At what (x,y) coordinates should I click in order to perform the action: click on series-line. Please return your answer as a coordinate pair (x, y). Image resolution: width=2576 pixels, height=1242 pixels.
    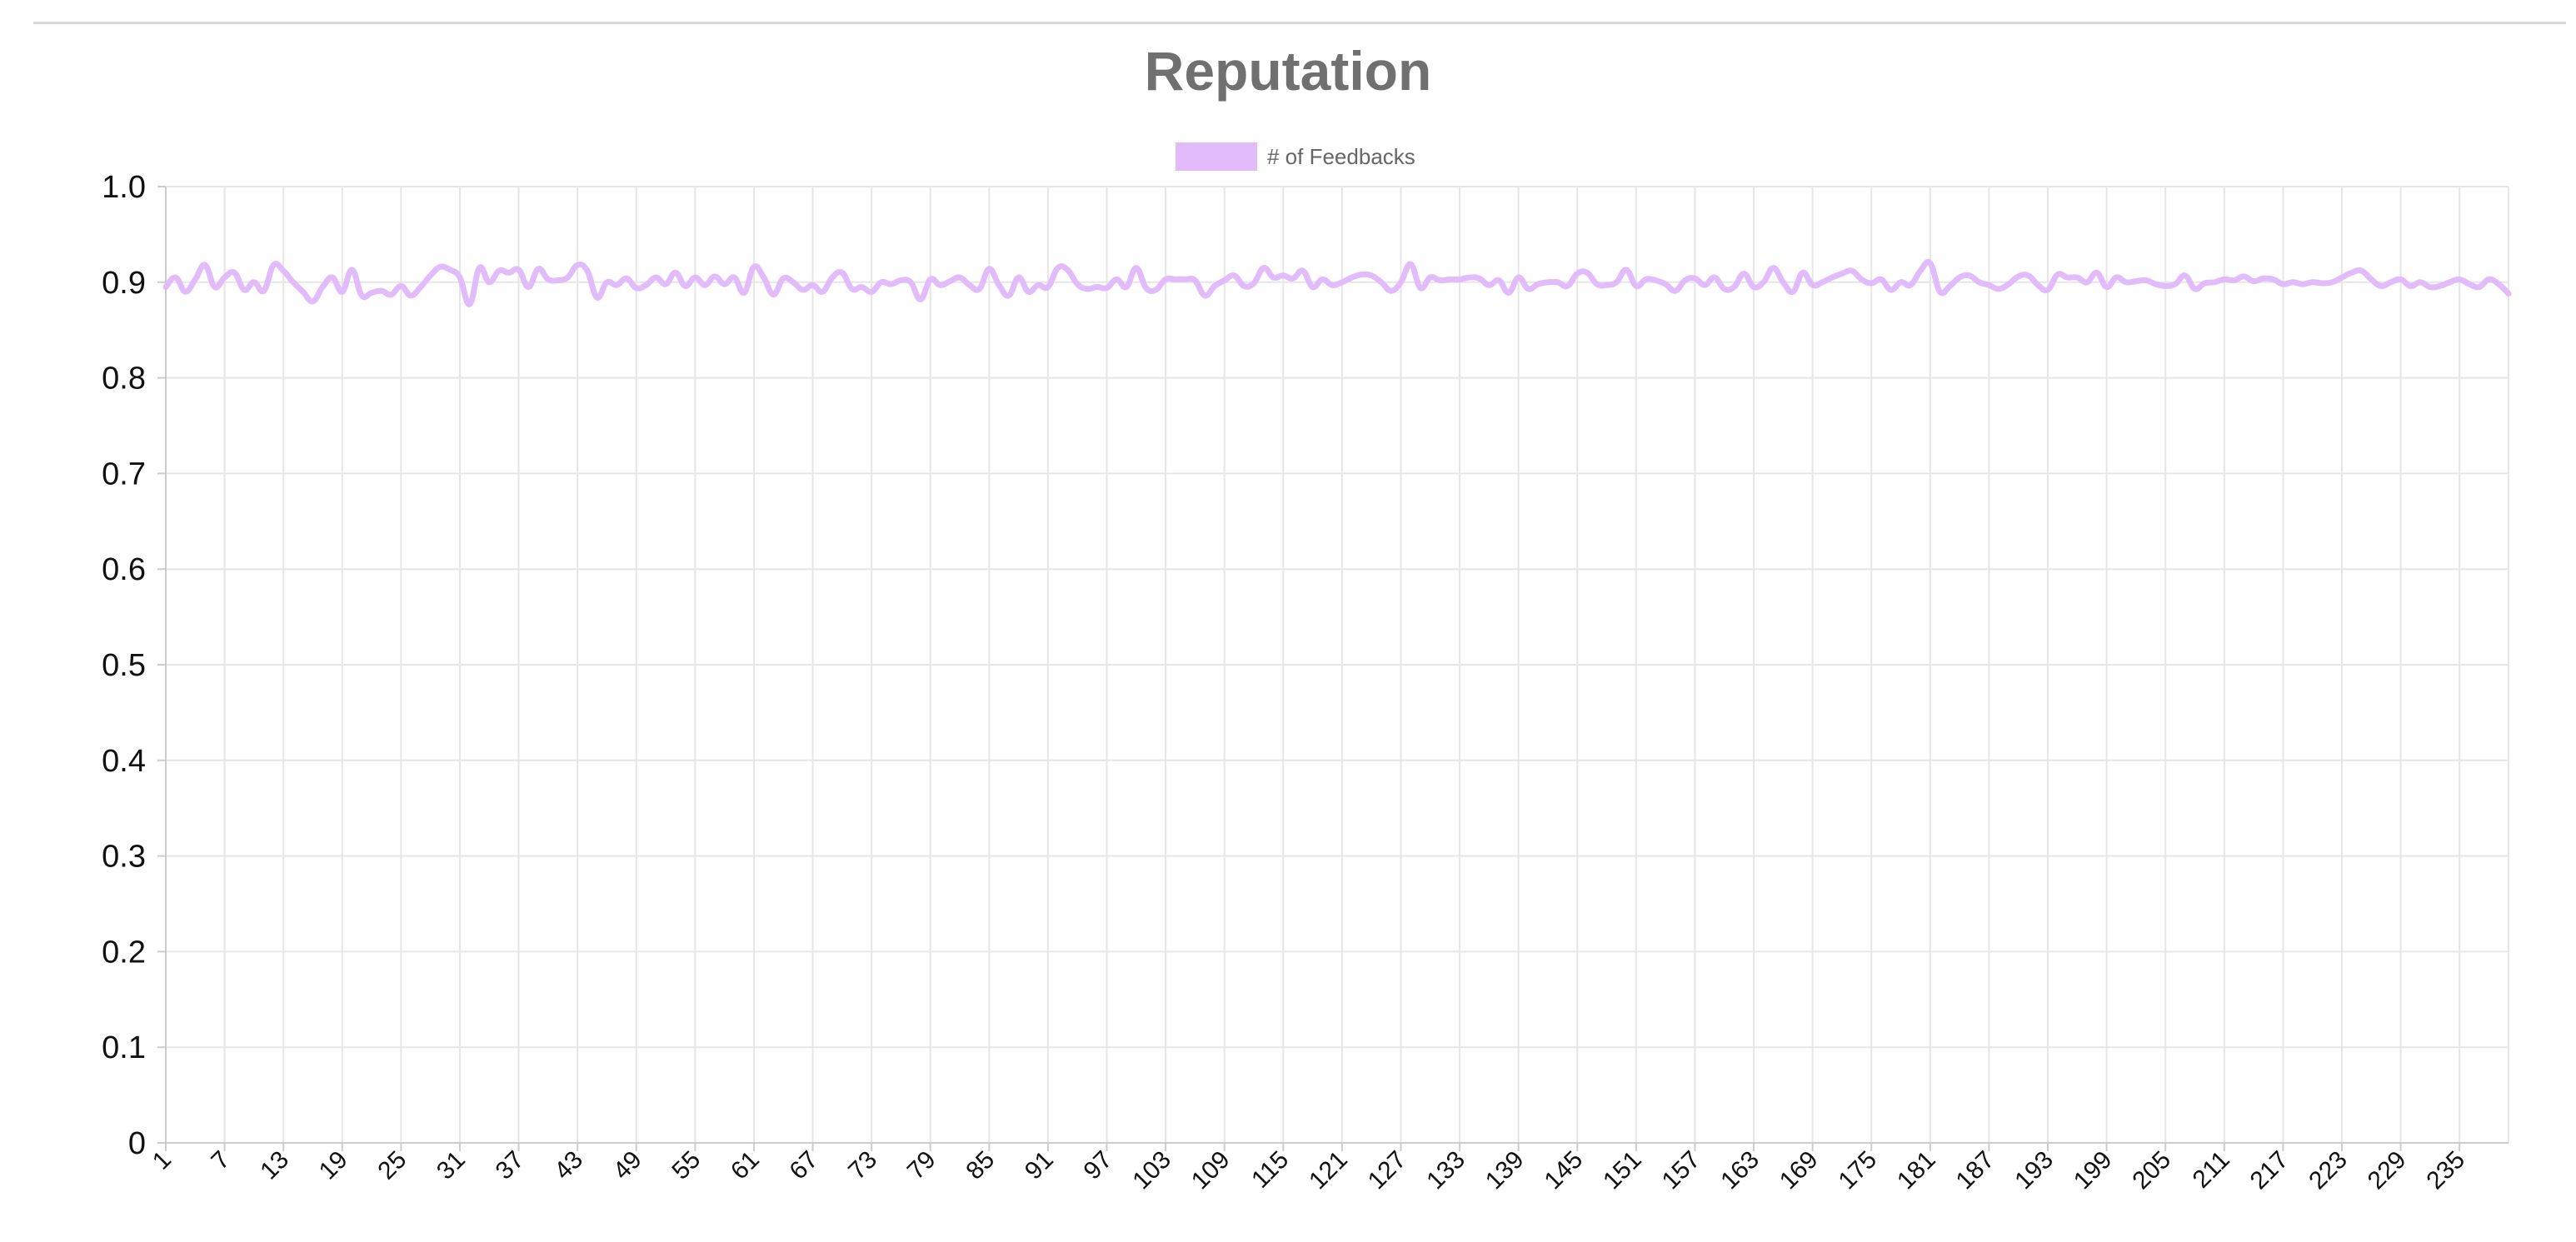
    Looking at the image, I should click on (1337, 282).